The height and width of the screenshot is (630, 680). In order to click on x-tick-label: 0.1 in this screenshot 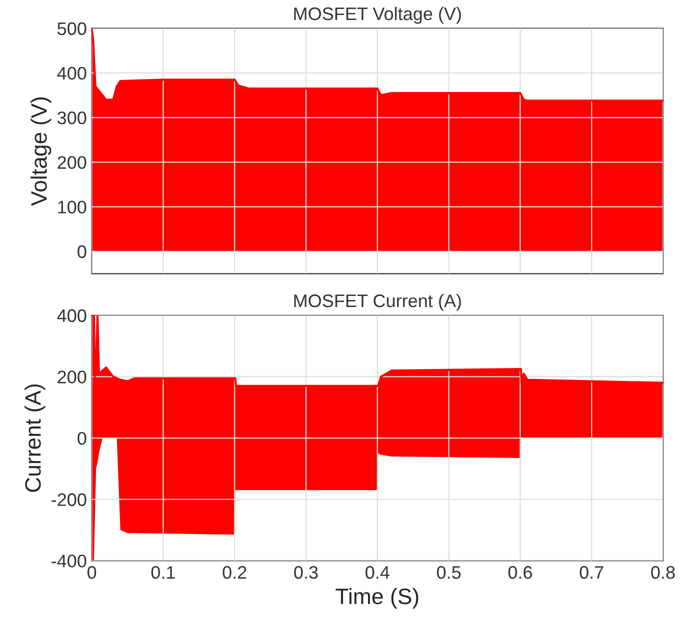, I will do `click(163, 572)`.